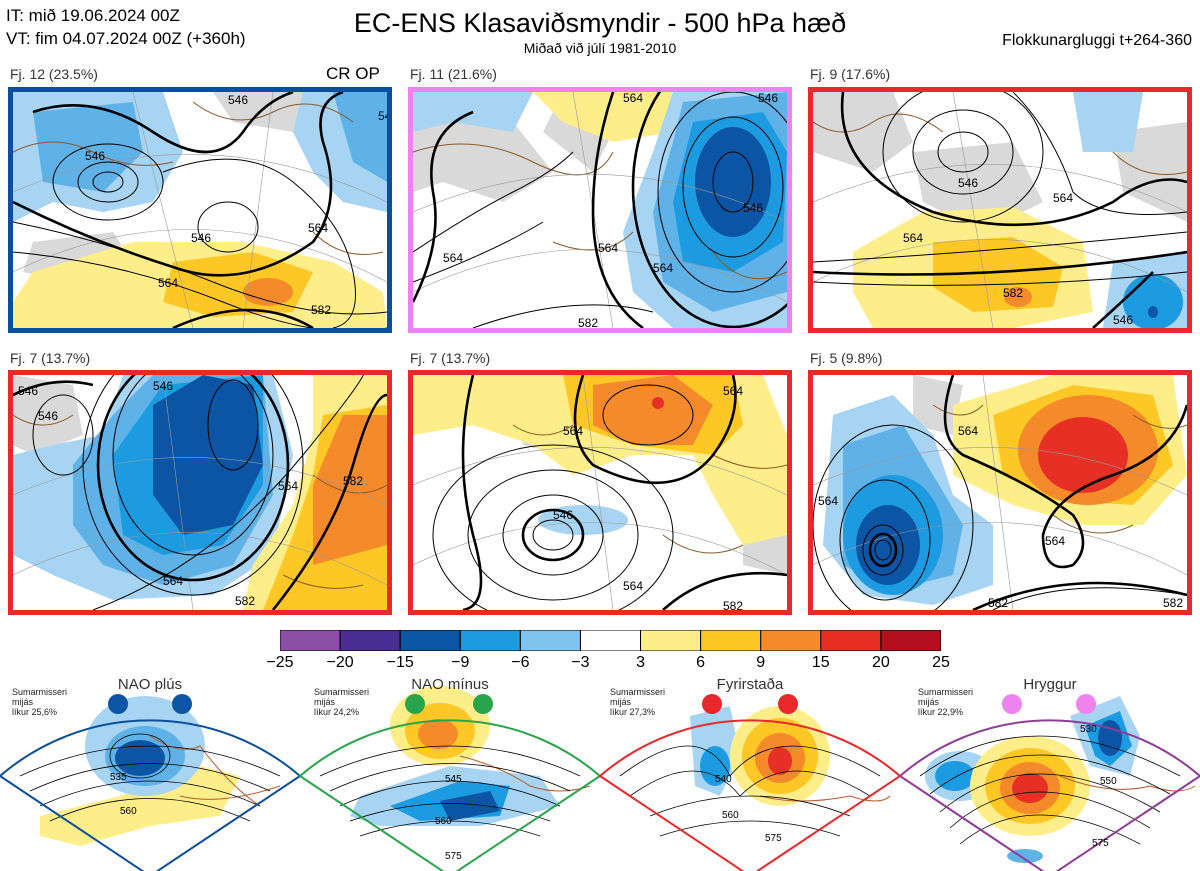  I want to click on contour-label: 545, so click(453, 779).